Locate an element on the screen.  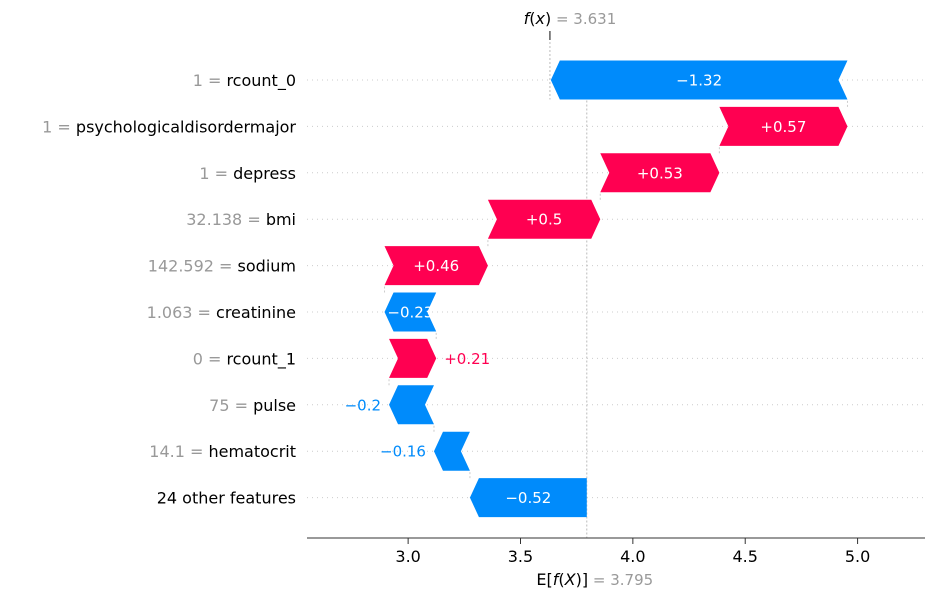
bar-pulse is located at coordinates (411, 405).